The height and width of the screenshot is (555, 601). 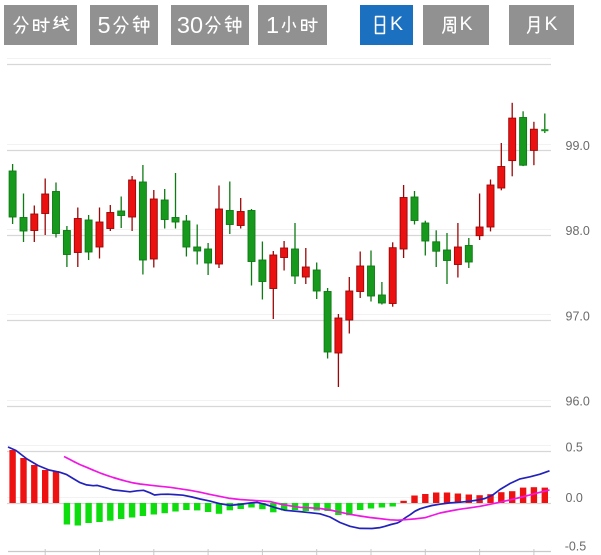 I want to click on svg-text: 98.0, so click(x=578, y=231).